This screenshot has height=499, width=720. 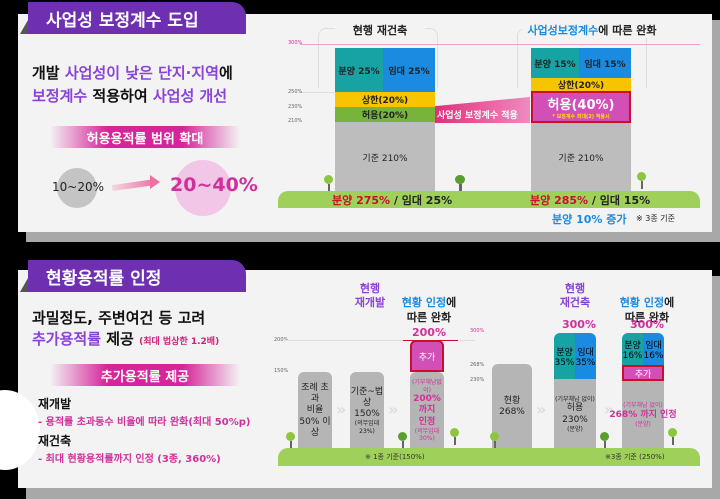 I want to click on from-value: 10~20%, so click(x=78, y=187).